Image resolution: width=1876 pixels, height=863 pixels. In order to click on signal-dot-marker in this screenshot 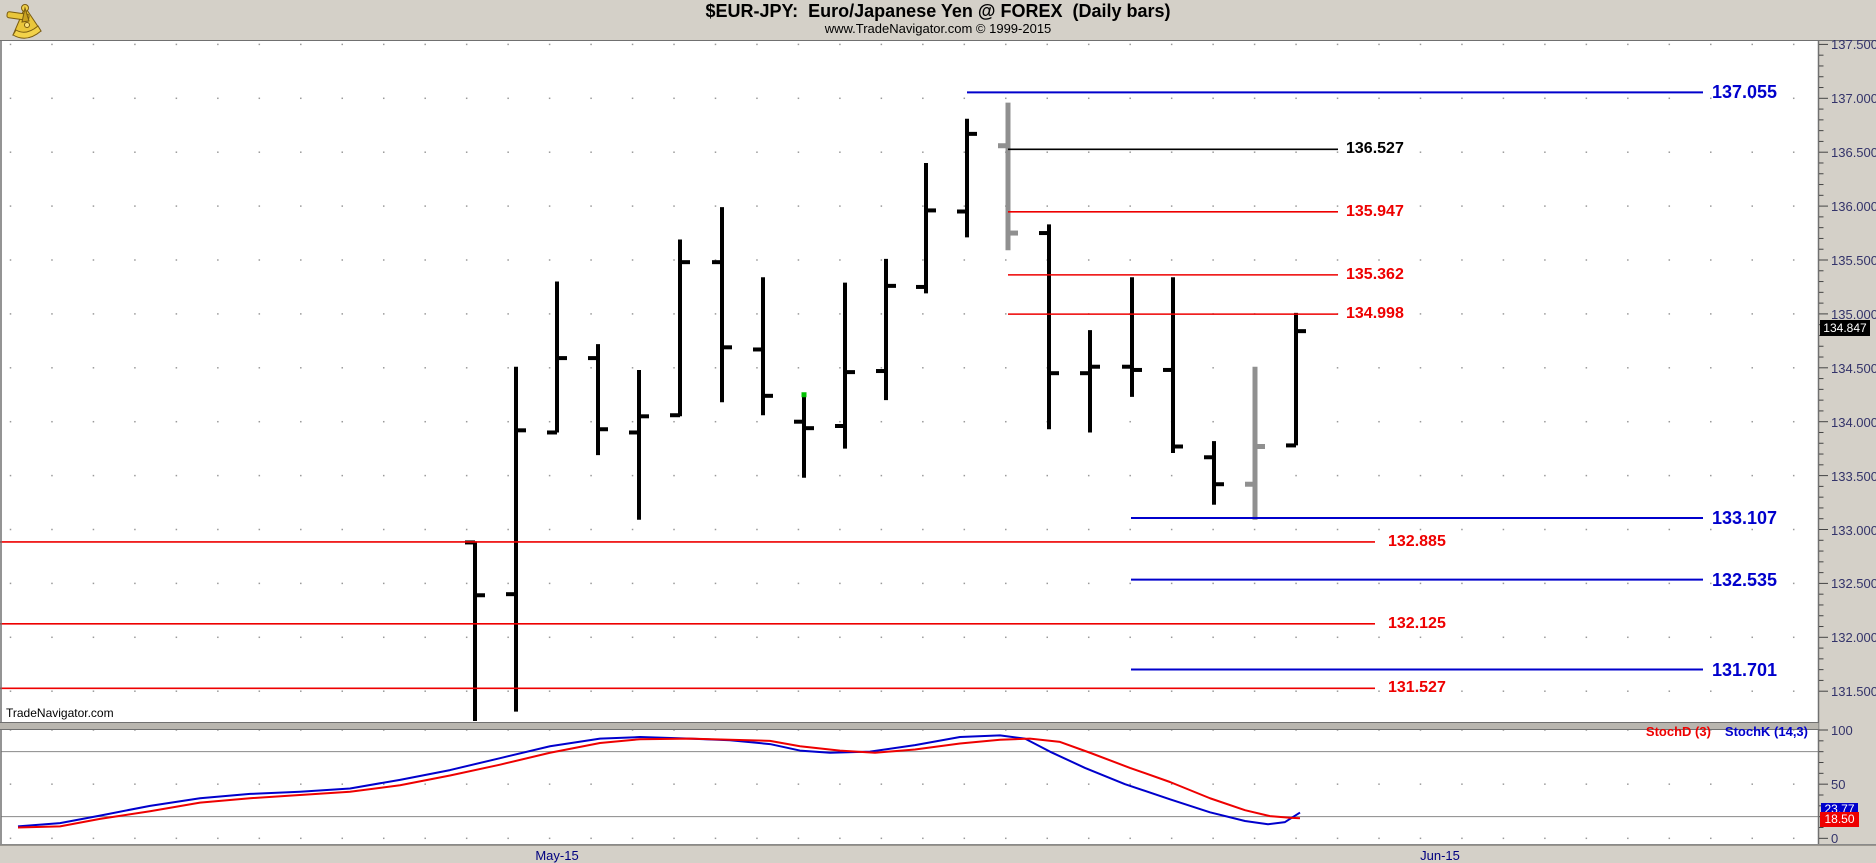, I will do `click(804, 395)`.